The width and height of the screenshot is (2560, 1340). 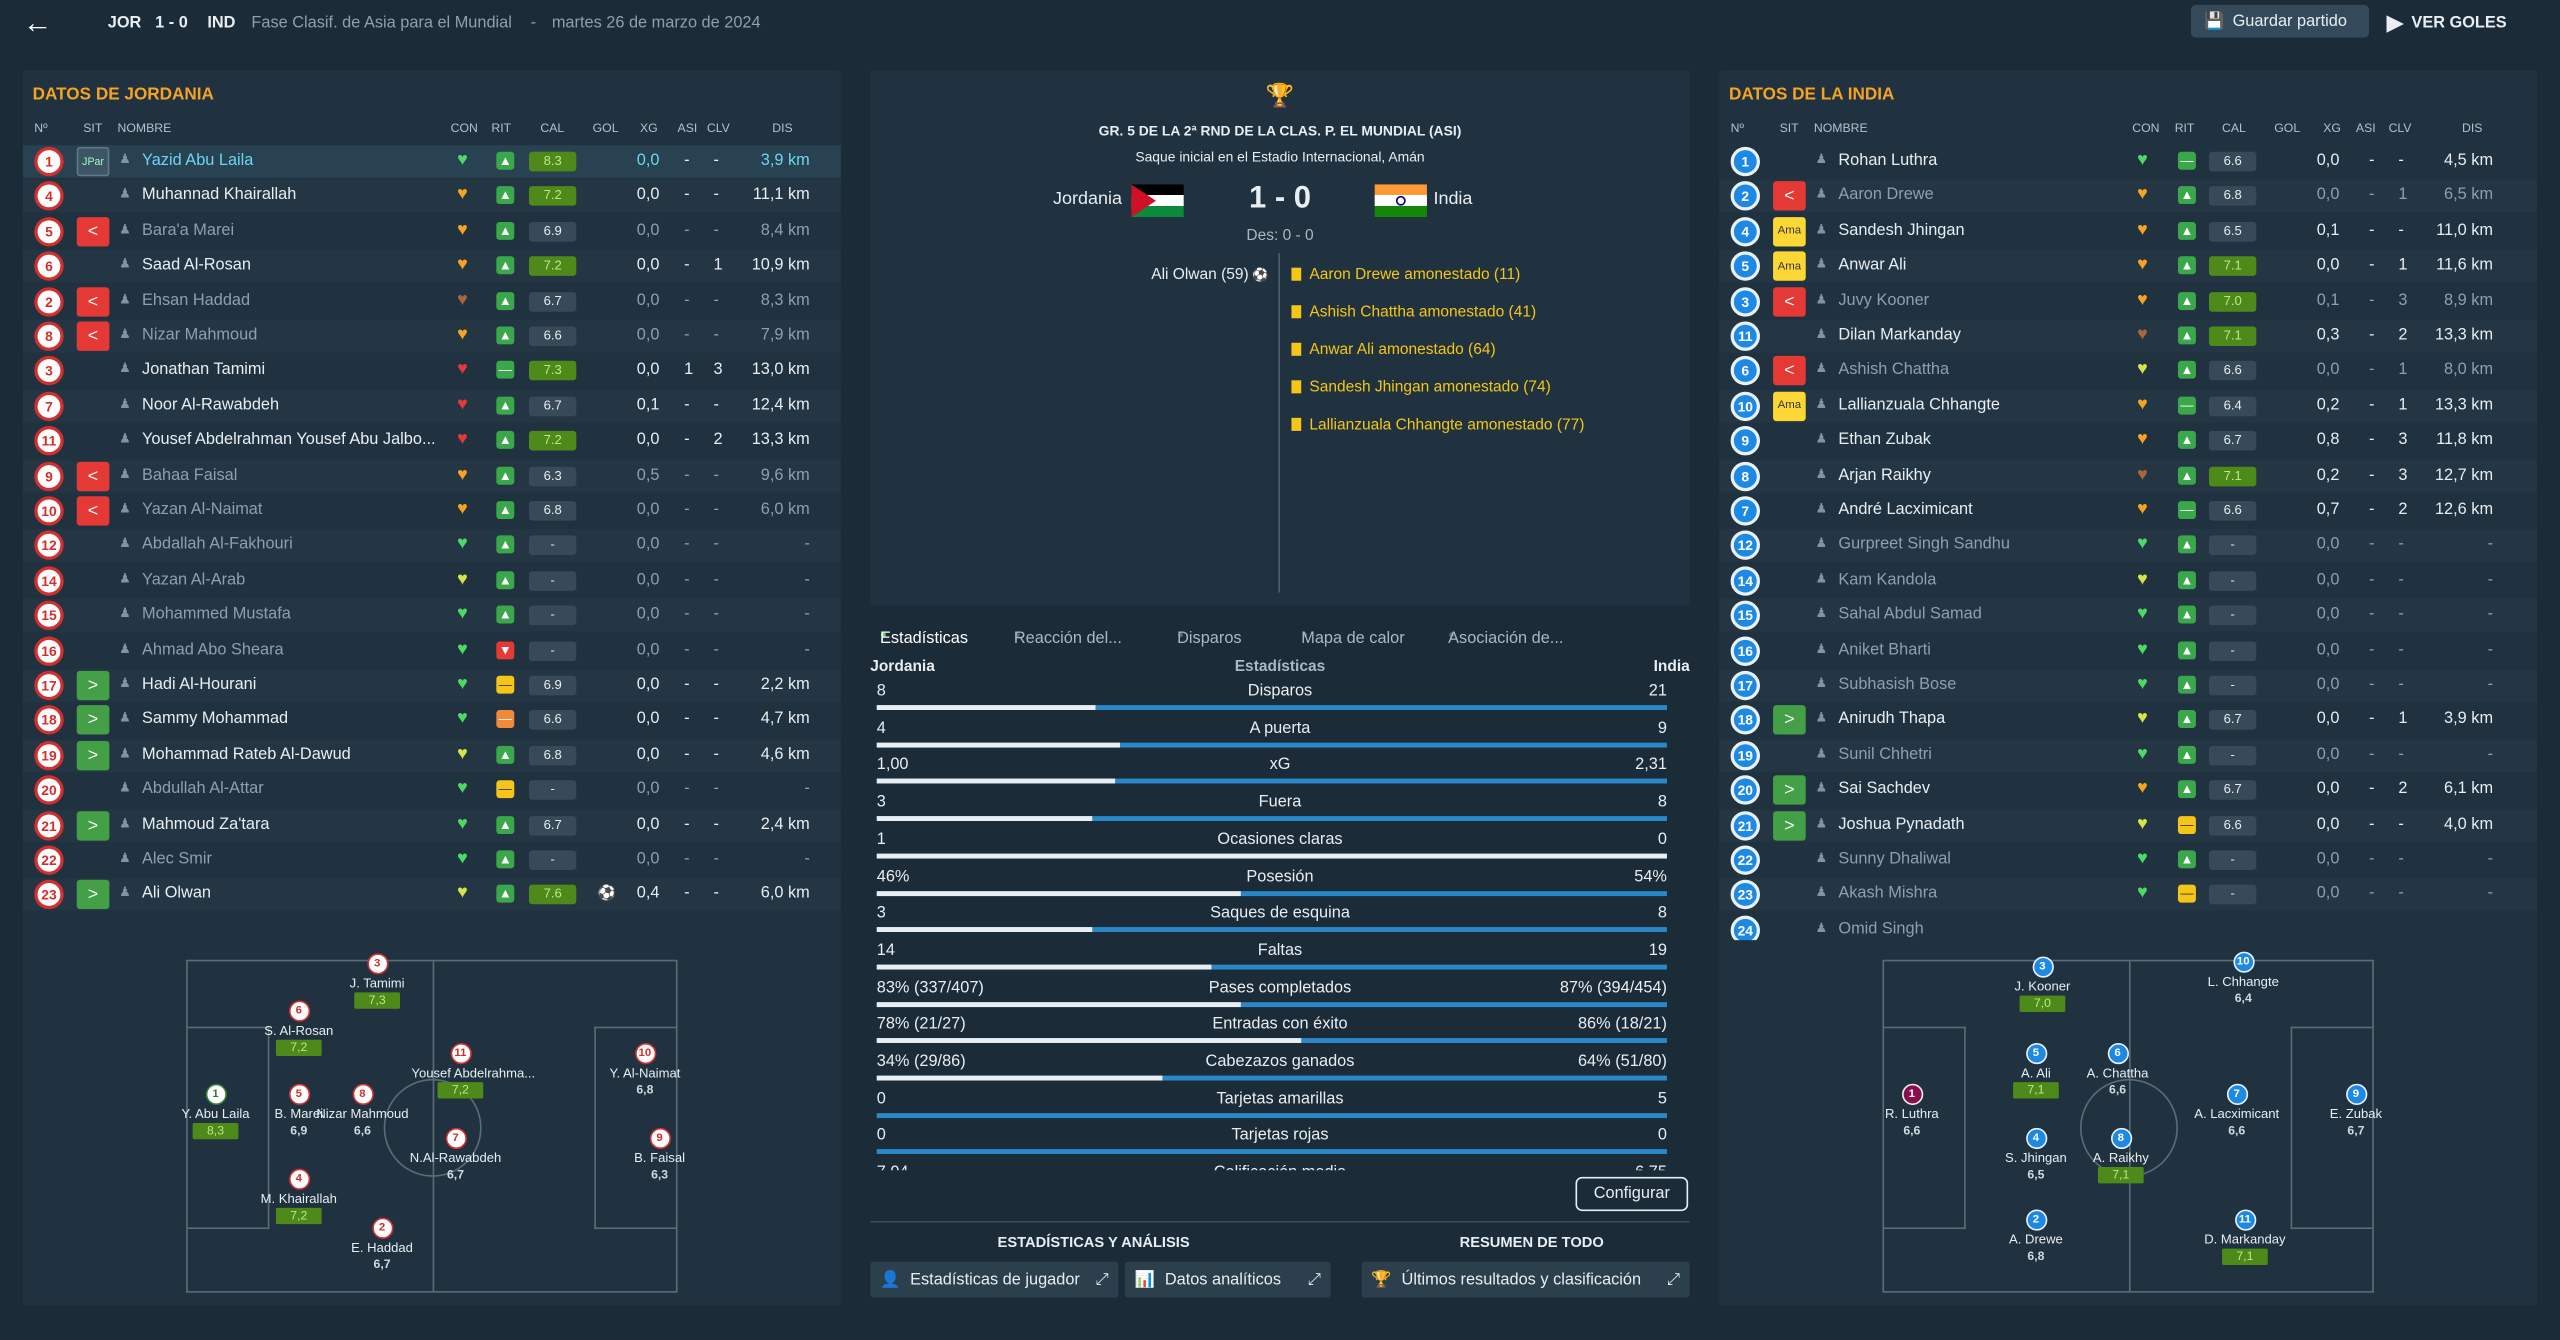 What do you see at coordinates (2128, 231) in the screenshot?
I see `player-row: 4 Ama ♟ Sandesh Jhingan ♥ ▲ 6.5 0,1 - - 11,0 km` at bounding box center [2128, 231].